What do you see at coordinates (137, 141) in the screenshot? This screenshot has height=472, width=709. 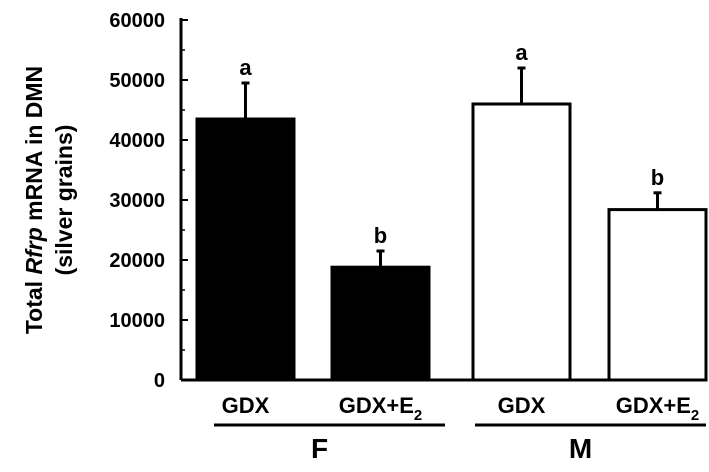 I see `y-tick-label: 40000` at bounding box center [137, 141].